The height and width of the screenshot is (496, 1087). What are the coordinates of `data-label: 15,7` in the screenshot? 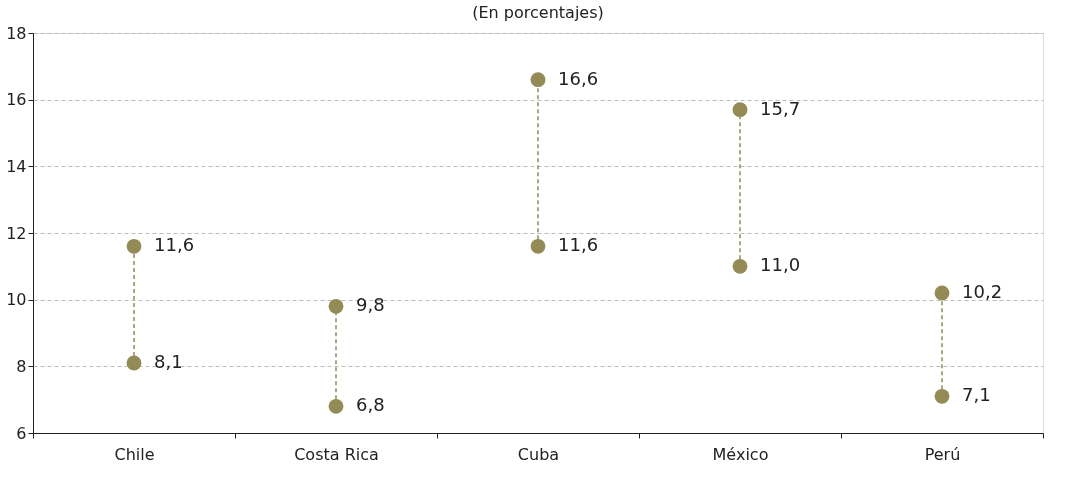 It's located at (780, 108).